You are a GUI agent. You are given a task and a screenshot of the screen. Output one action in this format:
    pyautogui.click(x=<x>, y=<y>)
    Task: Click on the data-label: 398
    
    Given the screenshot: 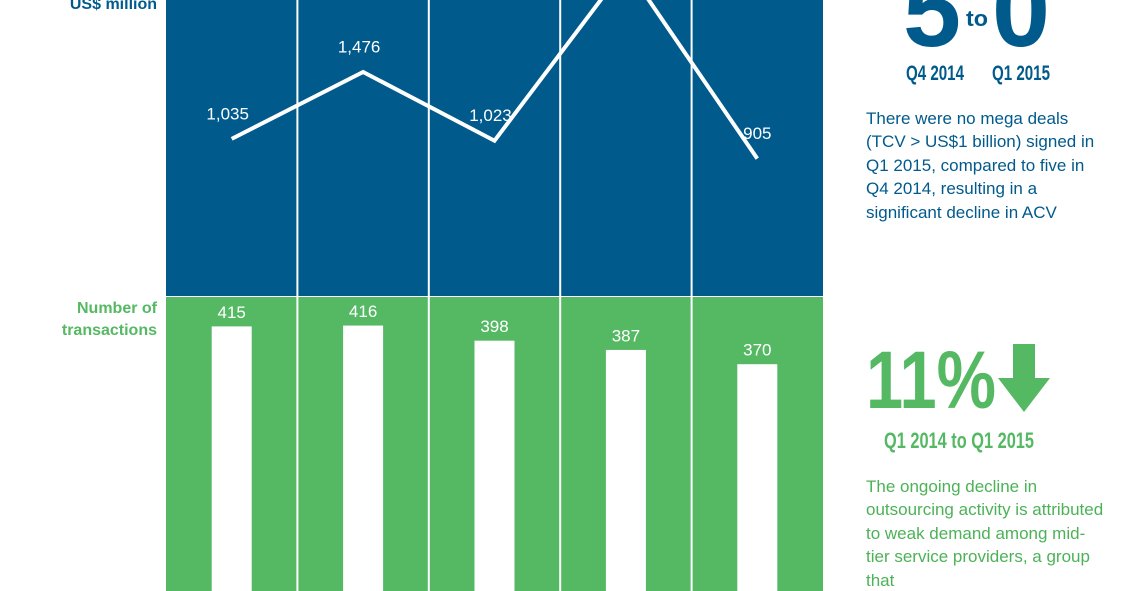 What is the action you would take?
    pyautogui.click(x=494, y=326)
    